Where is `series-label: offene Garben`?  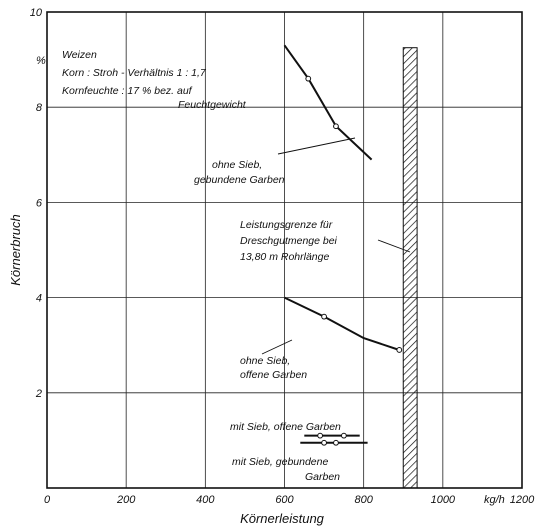 series-label: offene Garben is located at coordinates (273, 375).